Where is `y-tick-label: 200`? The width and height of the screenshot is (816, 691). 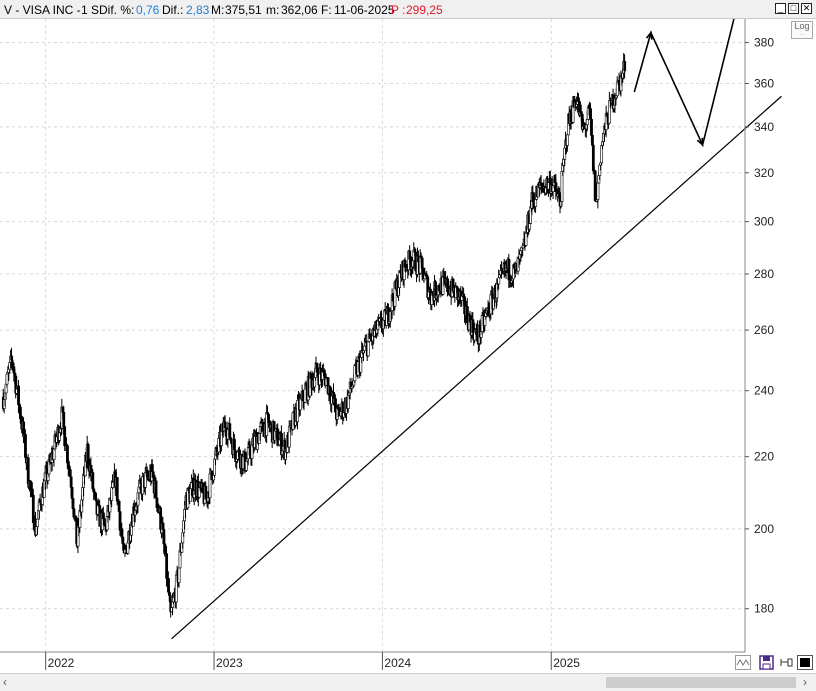
y-tick-label: 200 is located at coordinates (764, 529).